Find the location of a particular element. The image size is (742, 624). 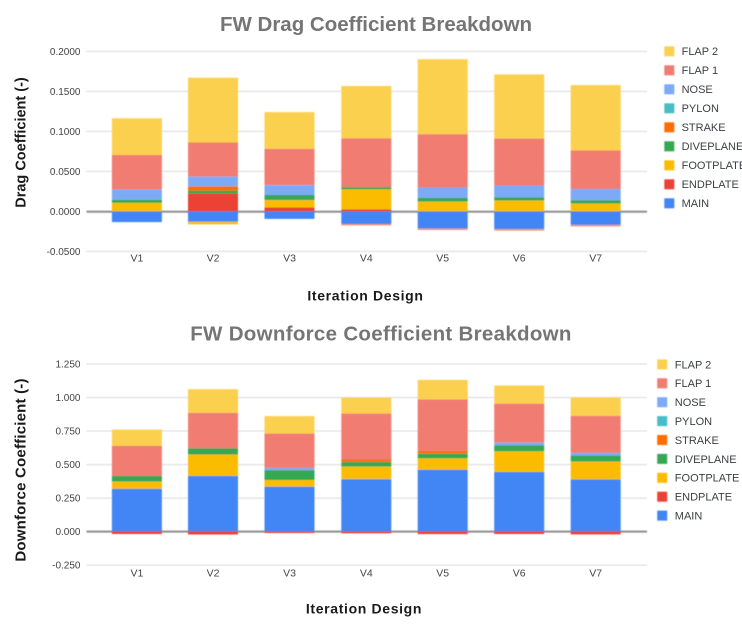

svg-text: 1.250 is located at coordinates (67, 365).